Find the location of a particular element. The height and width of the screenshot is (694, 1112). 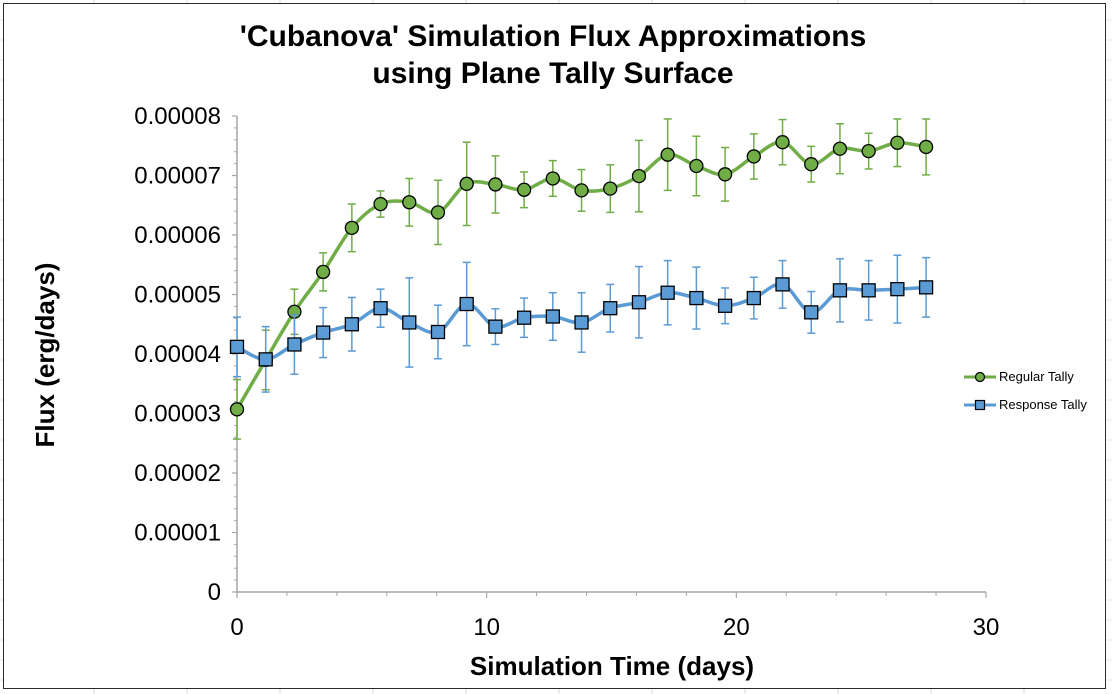

legend-label-response-tally: Response Tally is located at coordinates (1043, 404).